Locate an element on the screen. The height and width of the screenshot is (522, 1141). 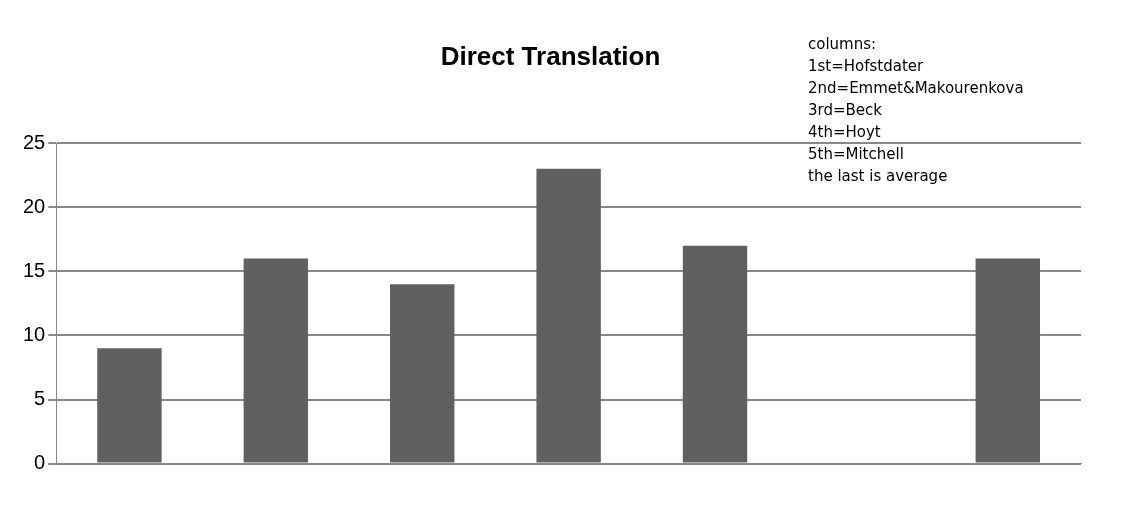
y-tick-label: 5 is located at coordinates (40, 398).